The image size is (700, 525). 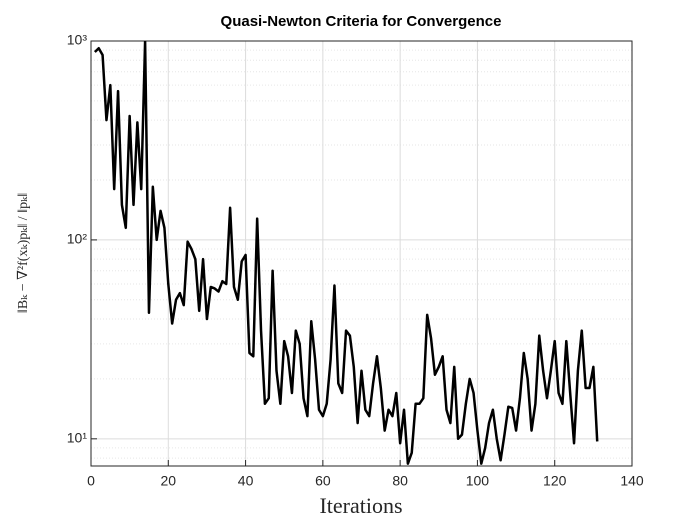 I want to click on x-tick-label: 140, so click(x=632, y=481).